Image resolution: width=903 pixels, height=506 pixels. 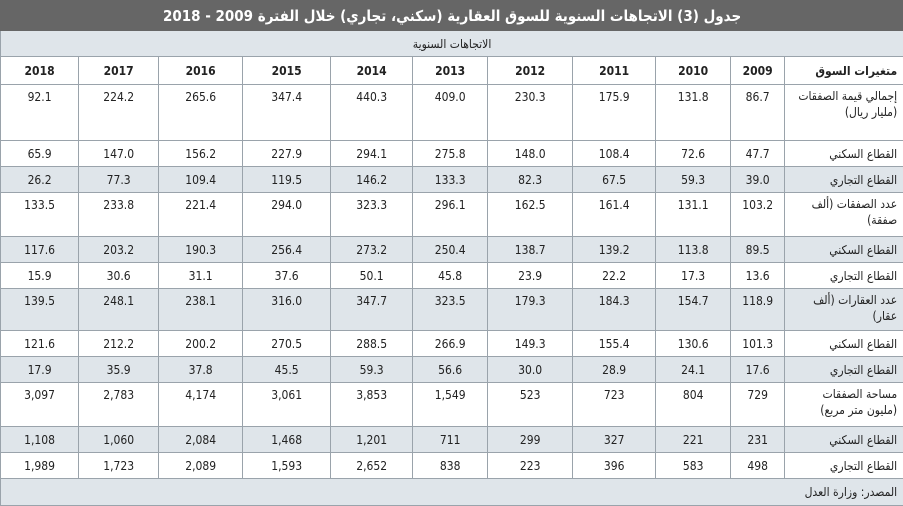 What do you see at coordinates (201, 180) in the screenshot?
I see `cell-value: 109.4` at bounding box center [201, 180].